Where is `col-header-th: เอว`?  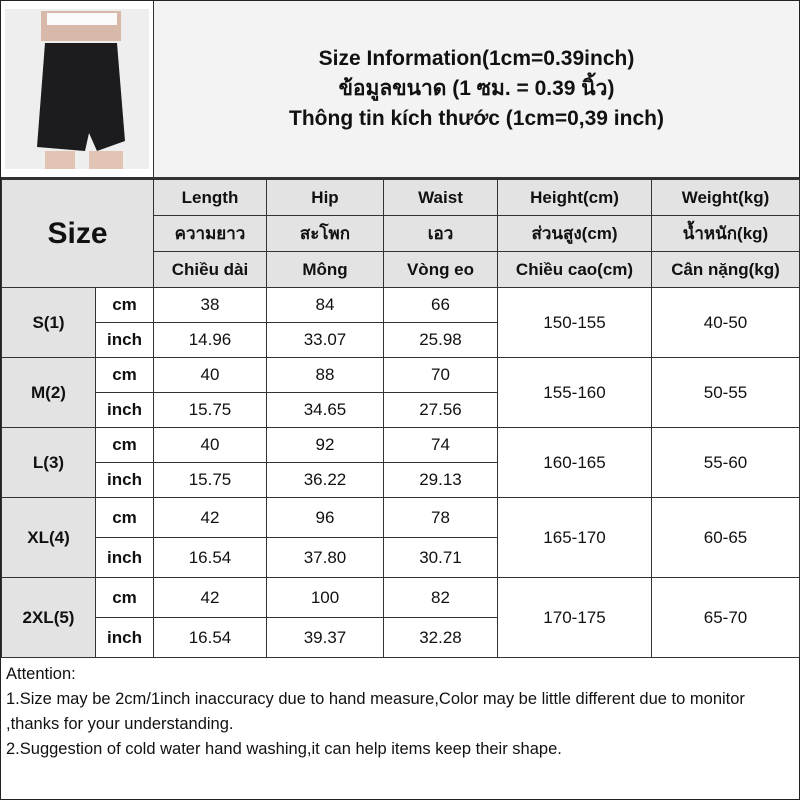 col-header-th: เอว is located at coordinates (440, 233).